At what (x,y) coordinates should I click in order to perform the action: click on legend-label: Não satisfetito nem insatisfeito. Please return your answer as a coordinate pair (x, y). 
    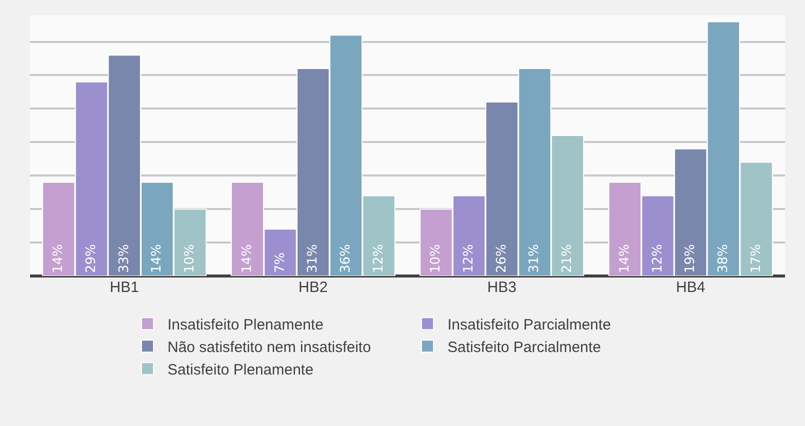
    Looking at the image, I should click on (269, 347).